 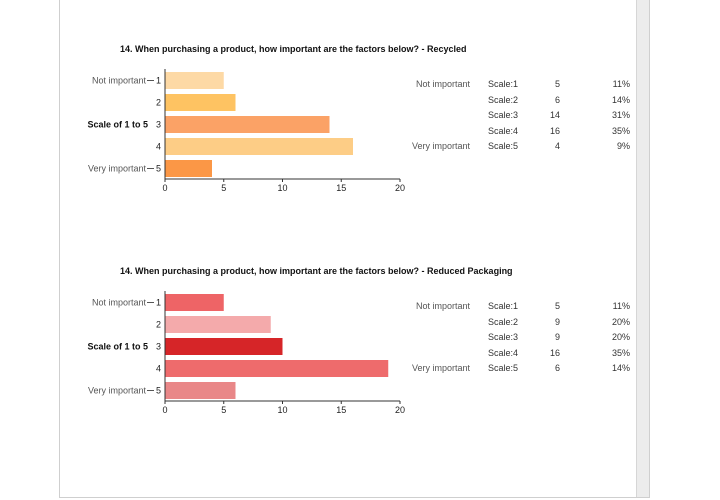 I want to click on table-row: Very important Scale: 5 4 9%, so click(x=521, y=149).